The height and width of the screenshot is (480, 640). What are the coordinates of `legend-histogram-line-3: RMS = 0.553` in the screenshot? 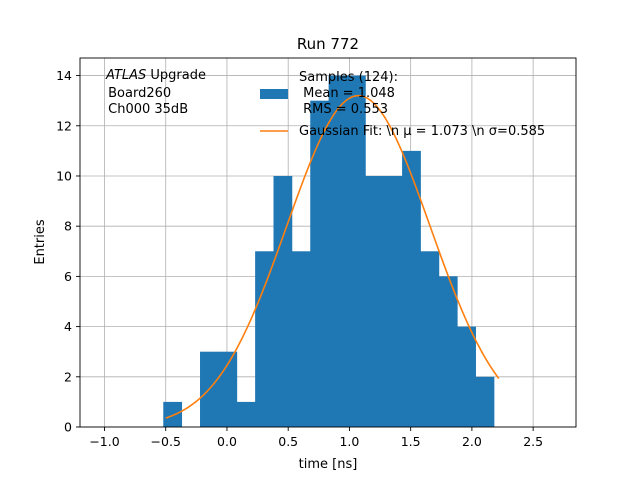 It's located at (343, 109).